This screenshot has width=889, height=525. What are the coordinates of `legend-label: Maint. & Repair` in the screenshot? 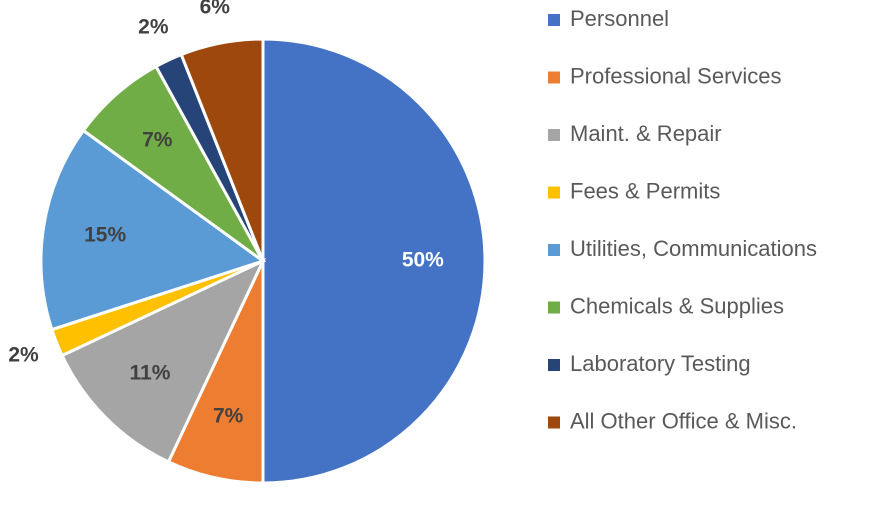 It's located at (646, 133).